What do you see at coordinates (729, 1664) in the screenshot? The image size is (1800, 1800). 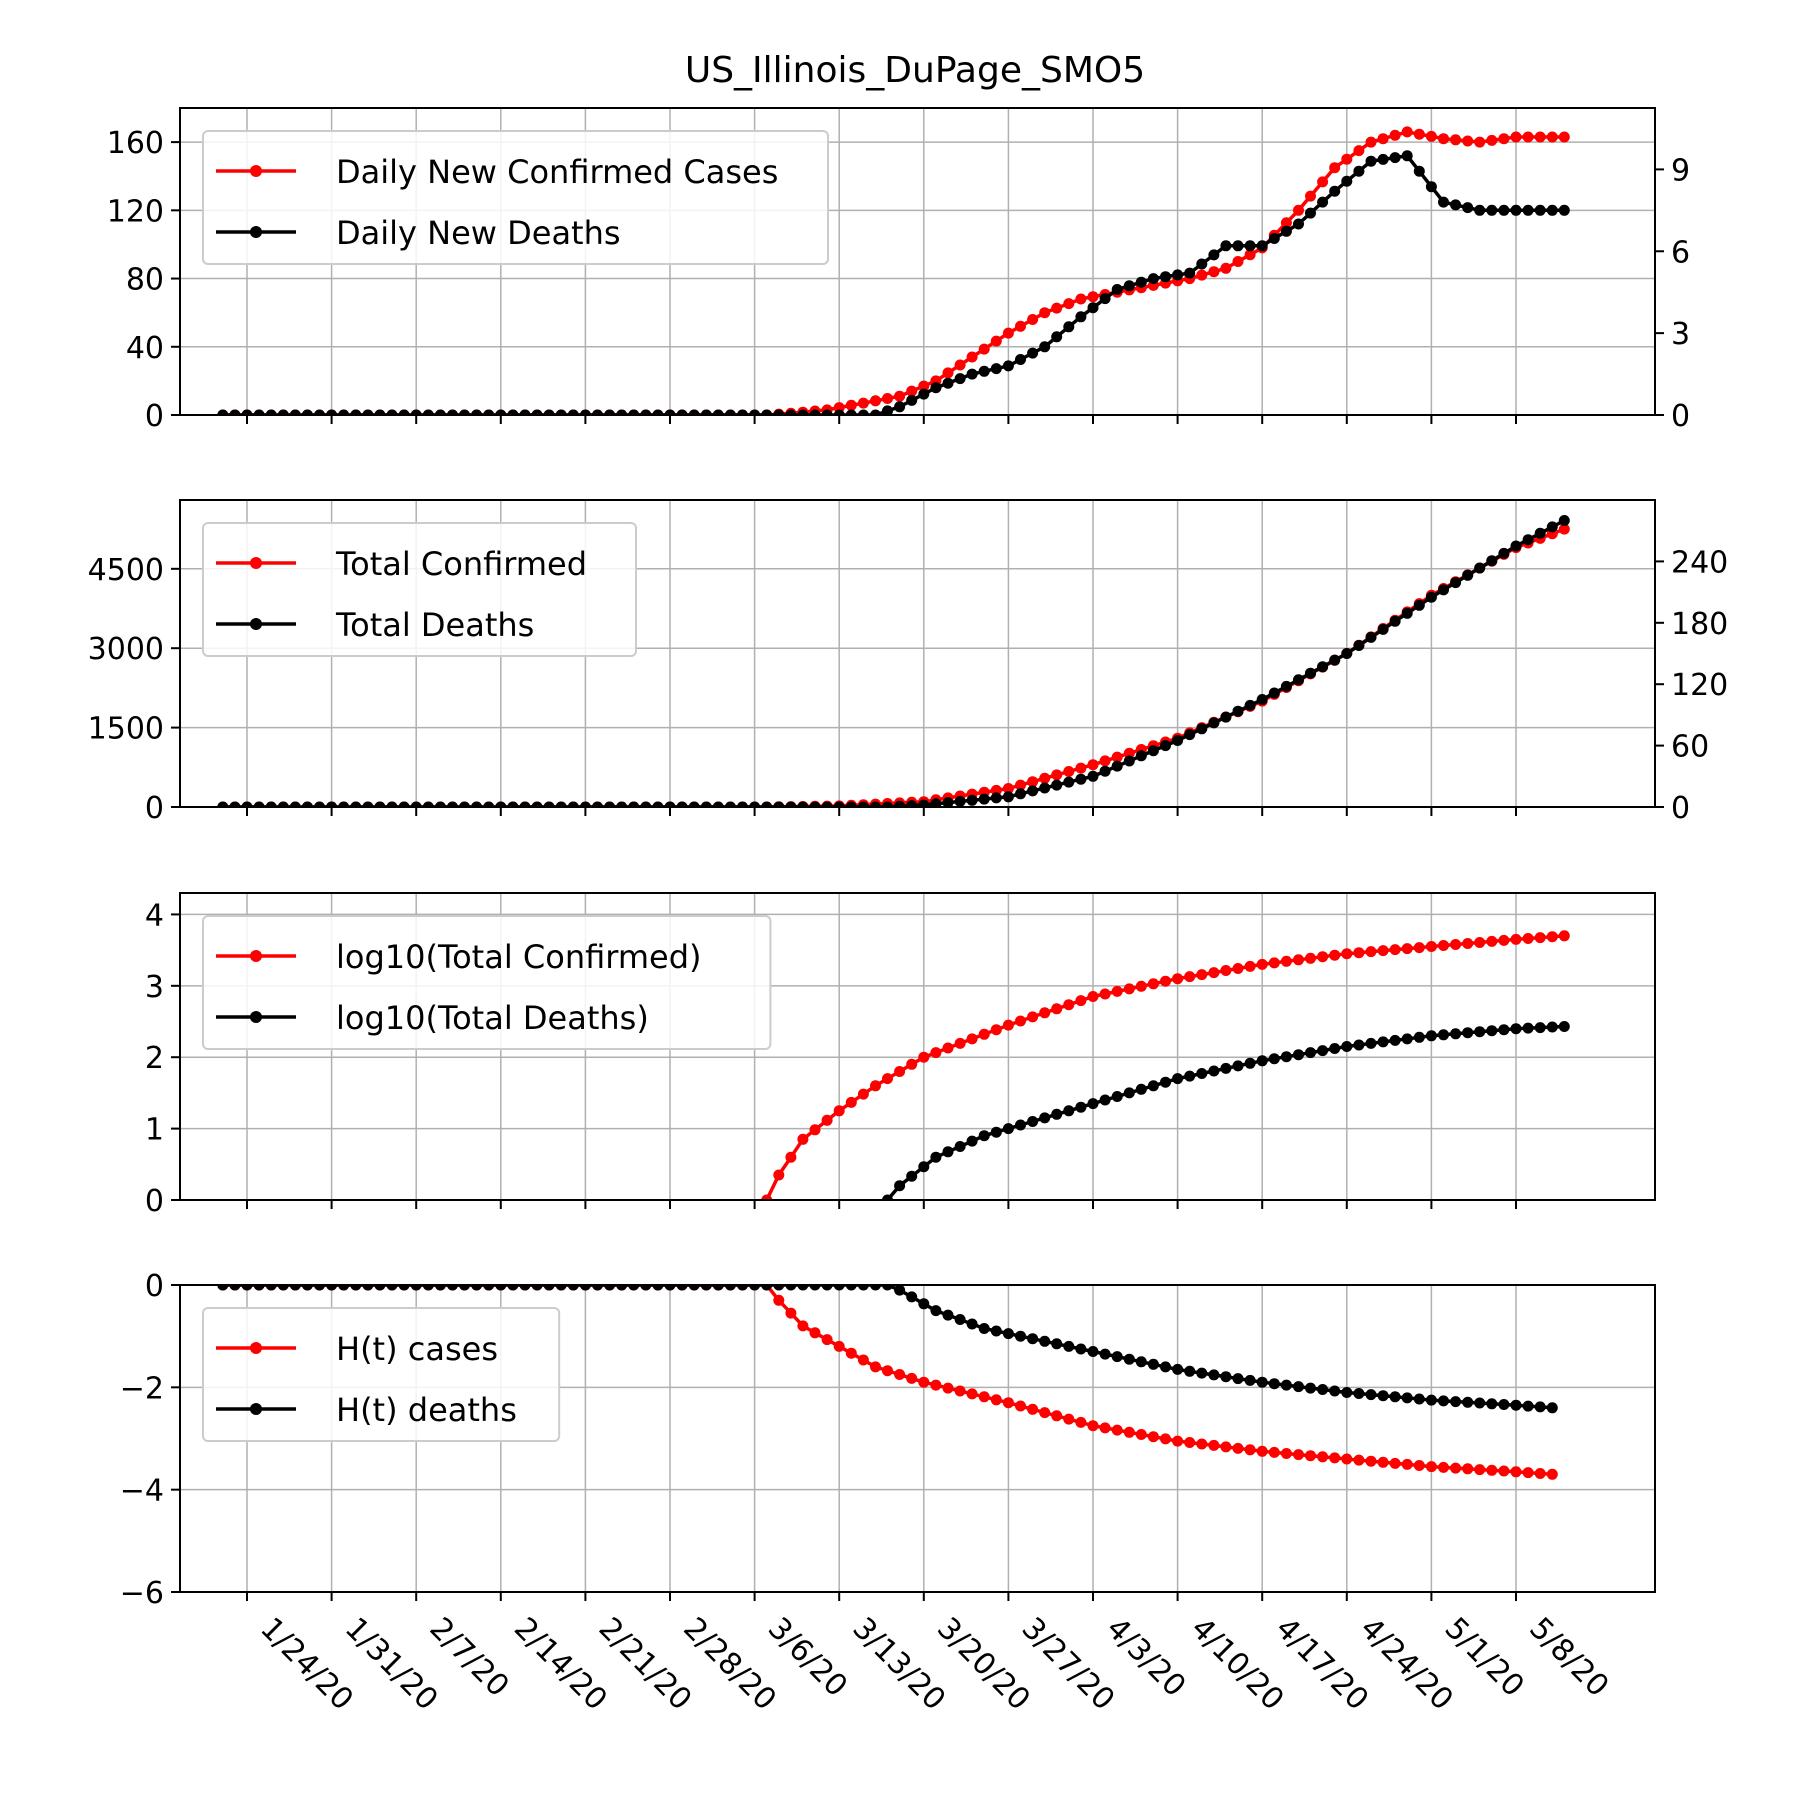 I see `x-tick-label: 2/28/20` at bounding box center [729, 1664].